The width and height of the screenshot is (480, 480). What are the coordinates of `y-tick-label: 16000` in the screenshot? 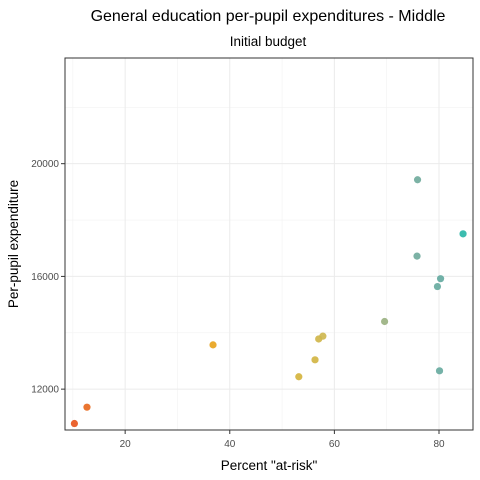 It's located at (45, 277).